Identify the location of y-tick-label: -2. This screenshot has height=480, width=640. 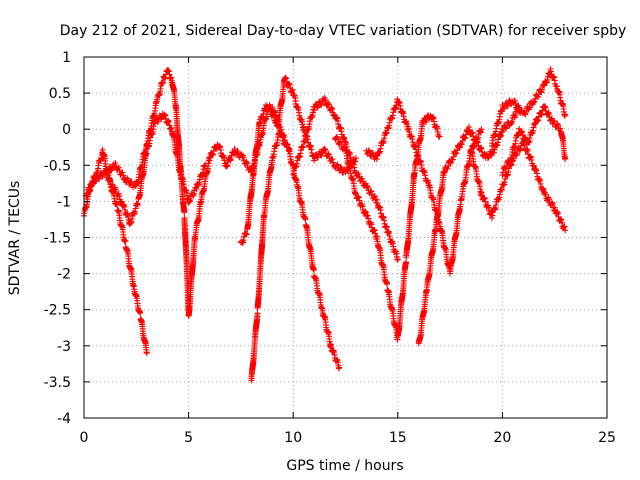
(64, 275).